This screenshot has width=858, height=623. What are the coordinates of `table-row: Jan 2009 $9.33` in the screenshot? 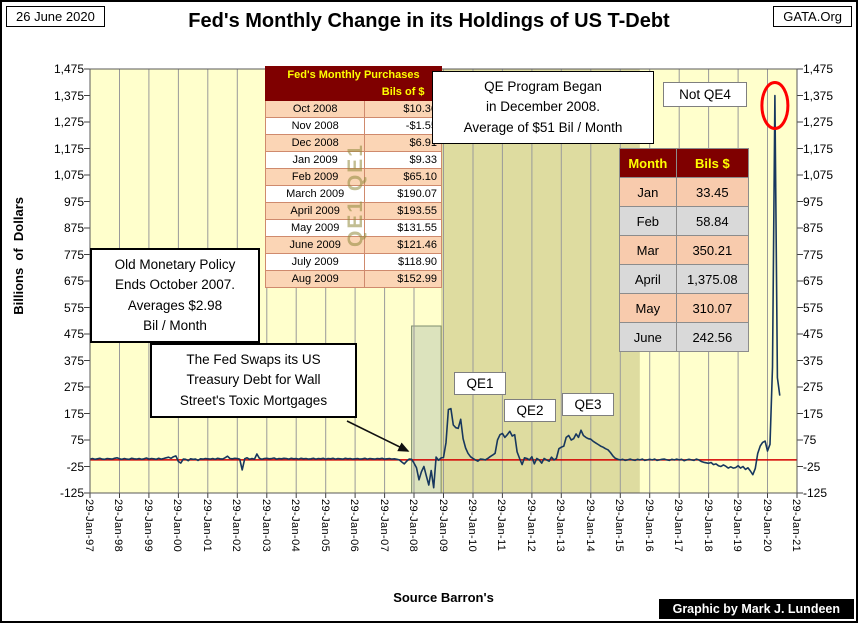 It's located at (353, 160).